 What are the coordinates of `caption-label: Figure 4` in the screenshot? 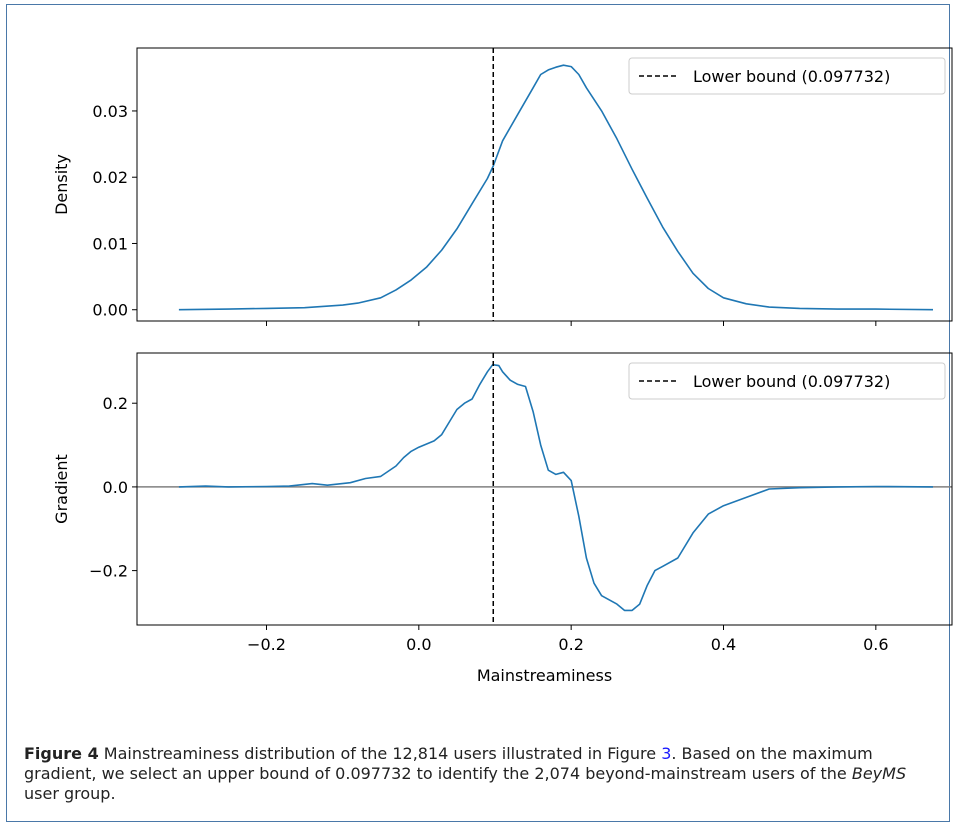 It's located at (61, 753).